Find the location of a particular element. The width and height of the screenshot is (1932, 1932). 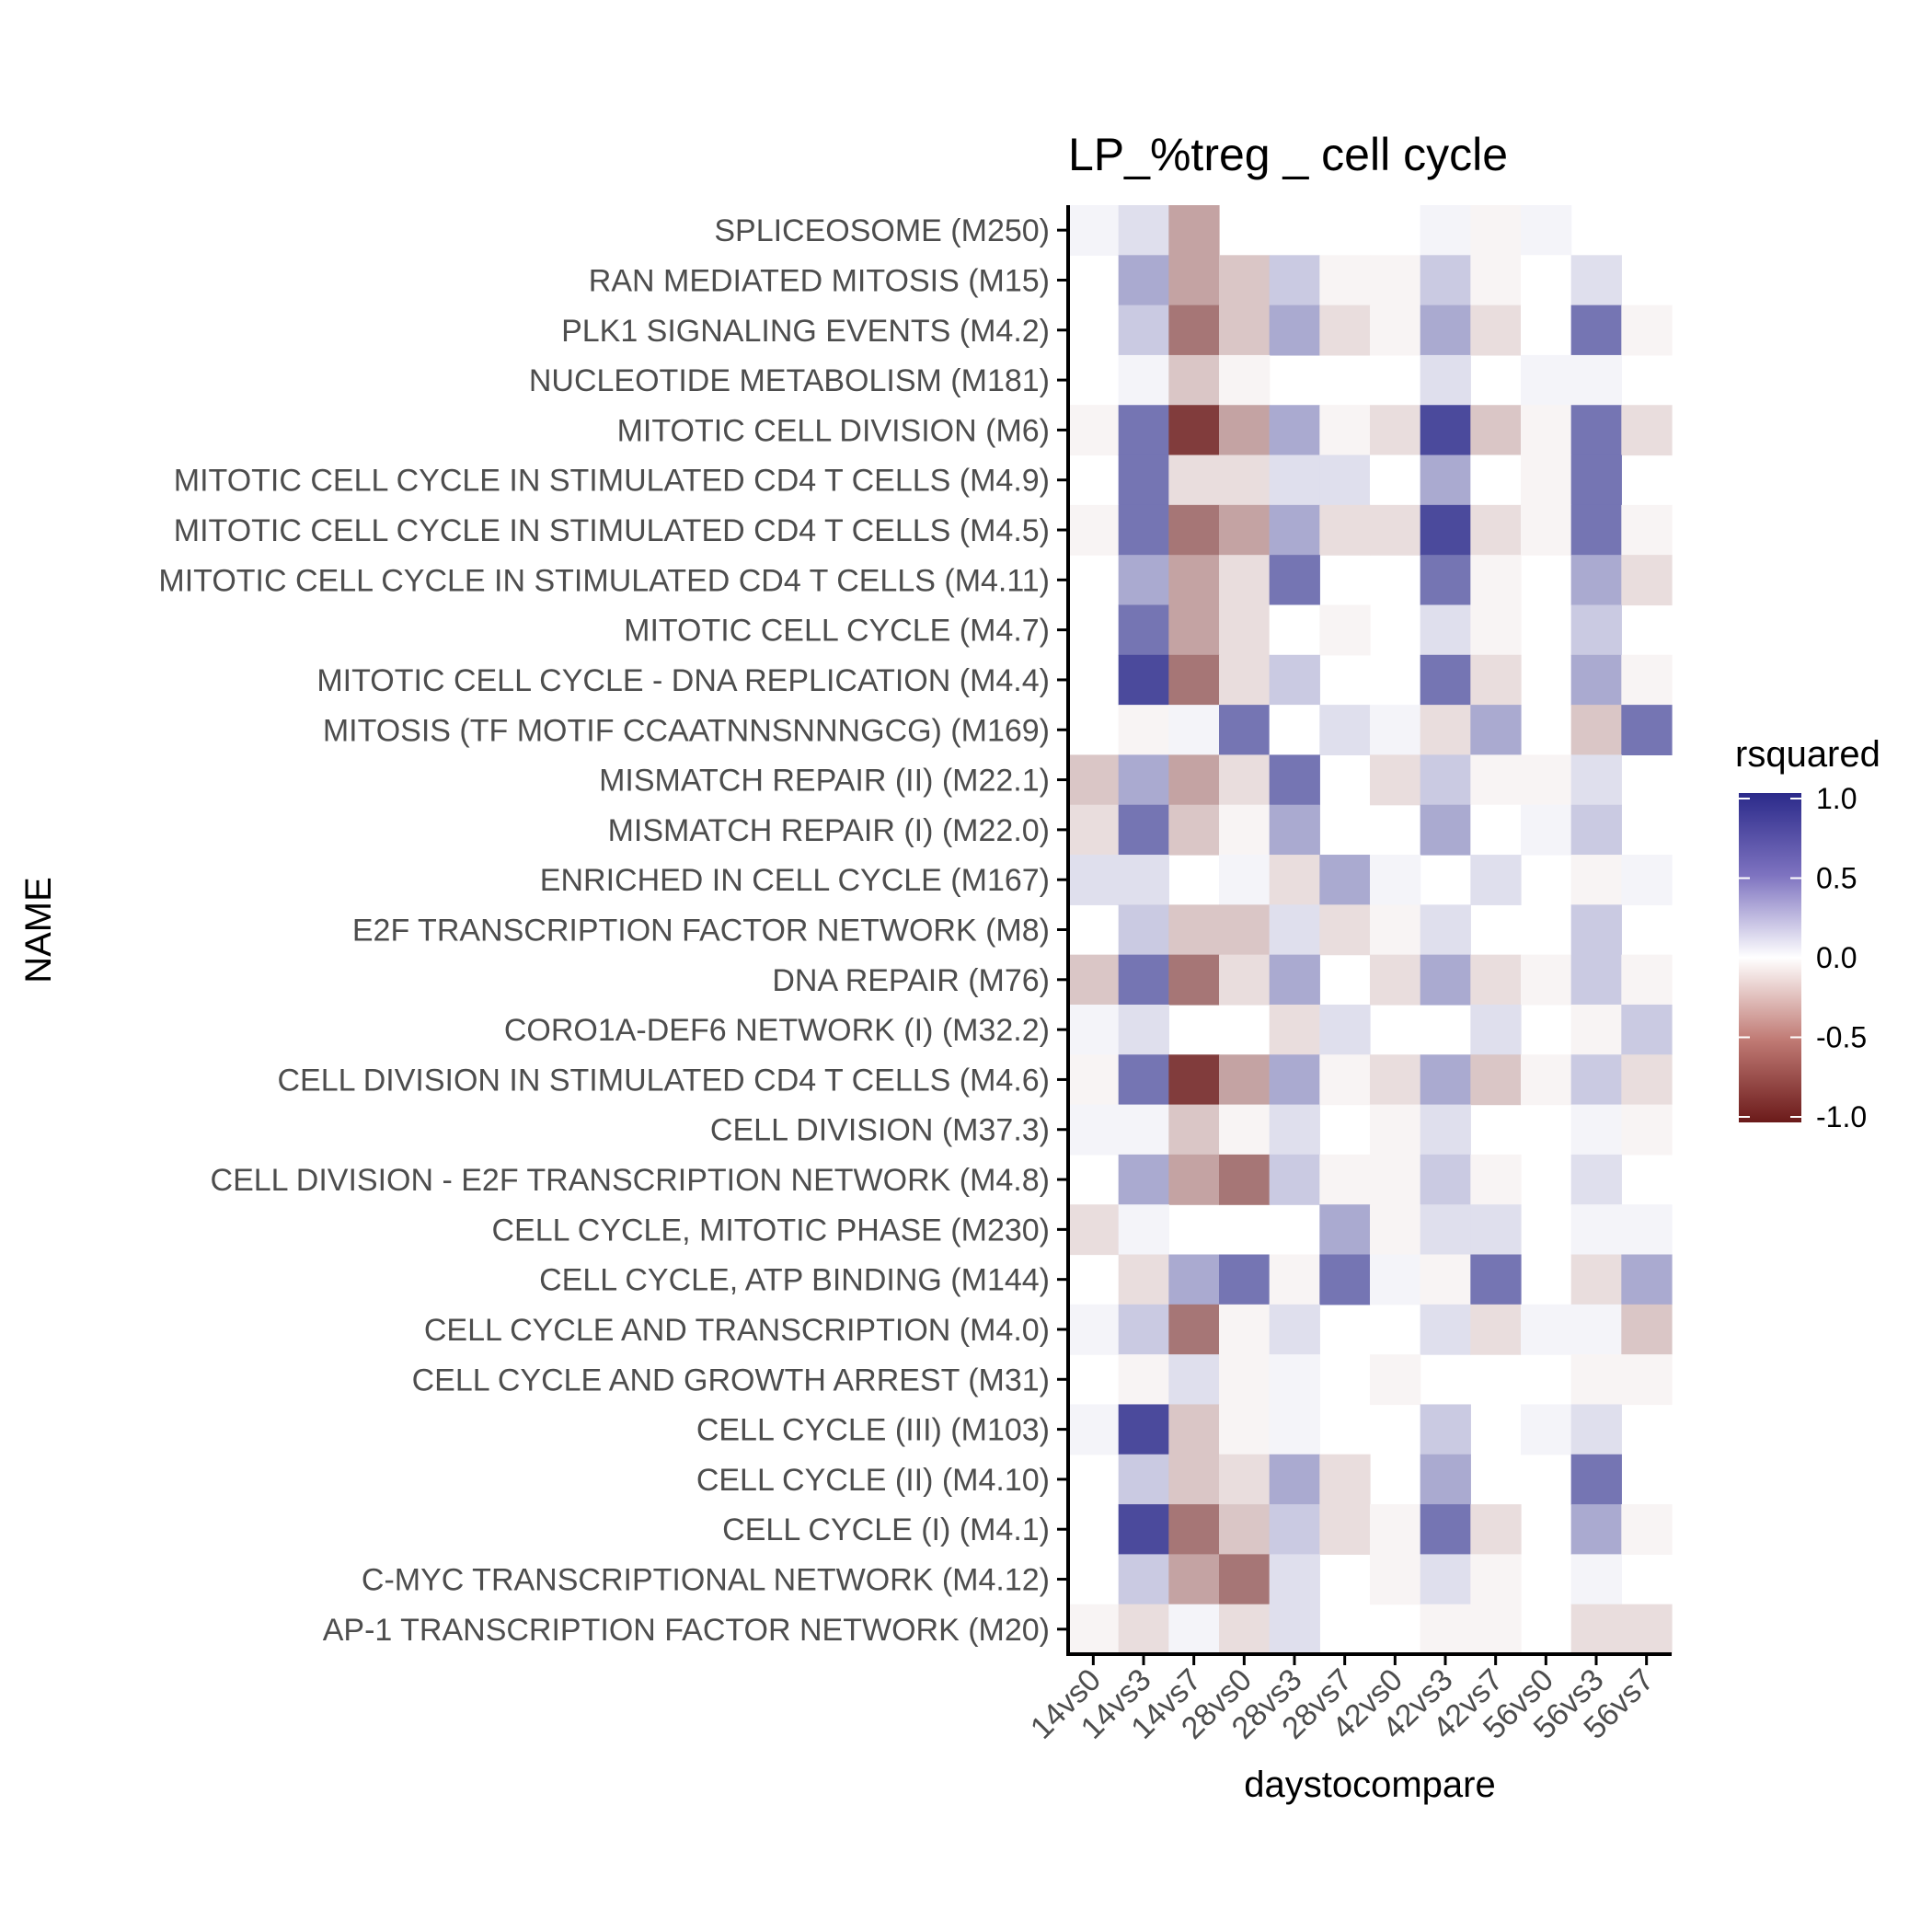

row-label: CELL CYCLE (I) (M4.1) is located at coordinates (886, 1529).